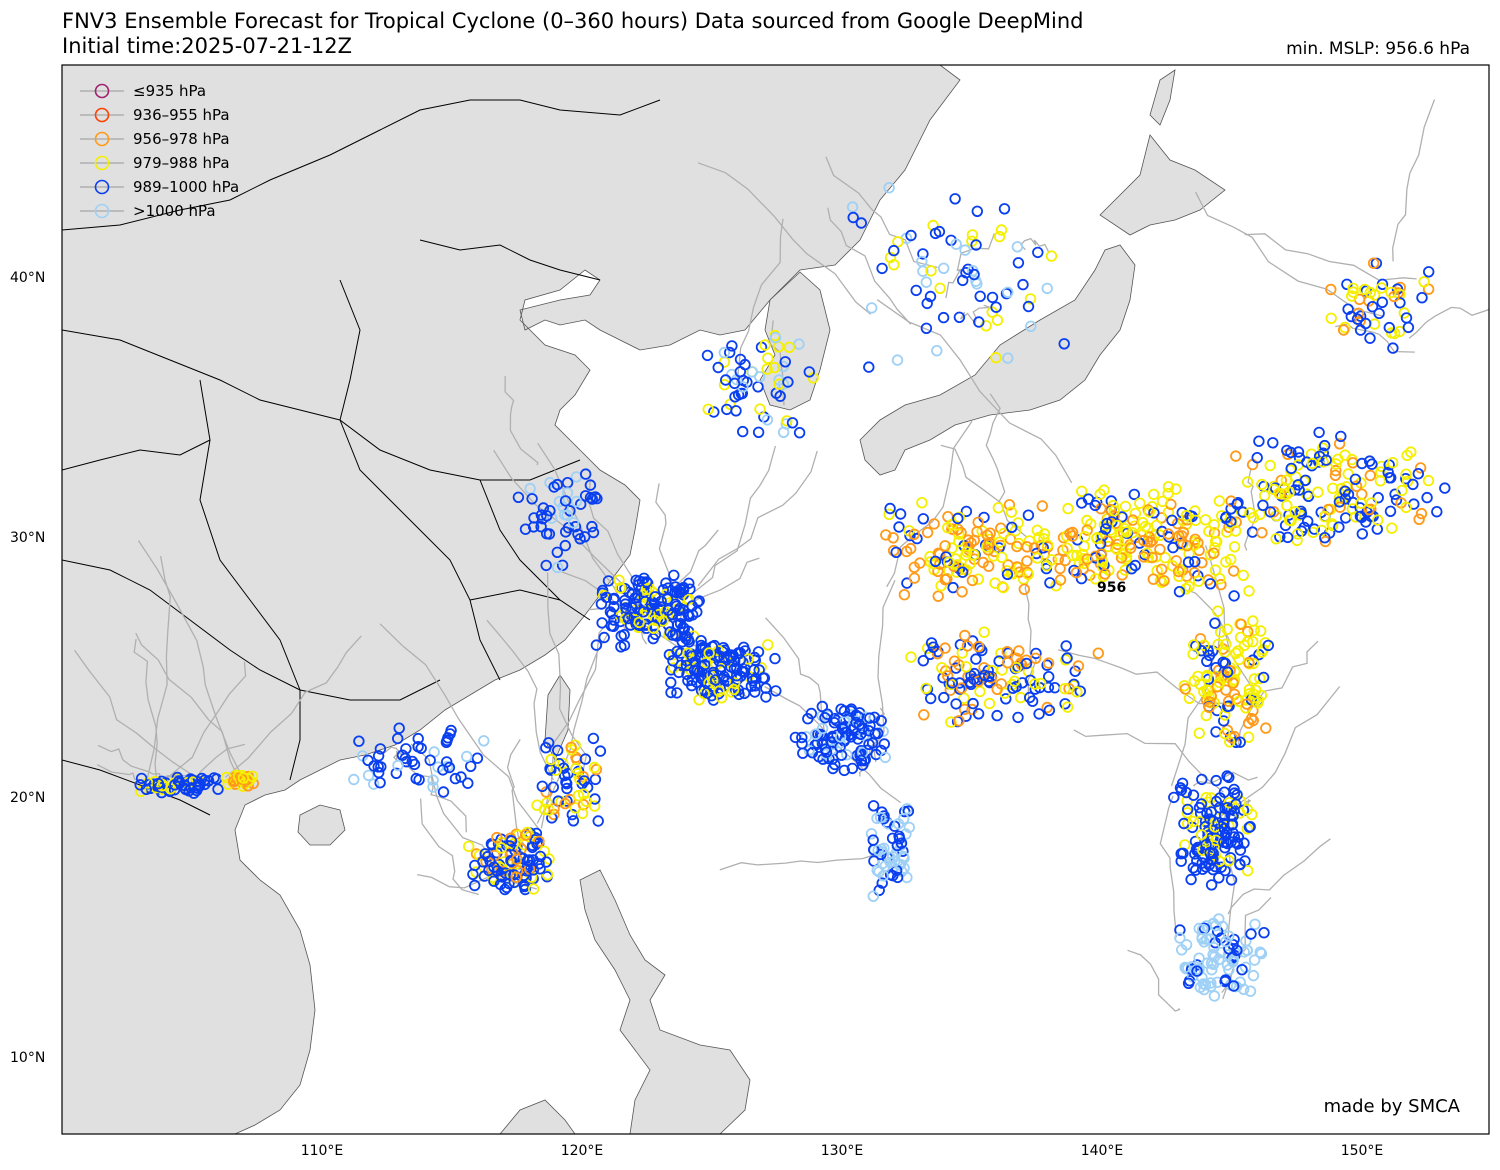 The image size is (1500, 1170). What do you see at coordinates (143, 91) in the screenshot?
I see `legend-item-le935: ≤935 hPa` at bounding box center [143, 91].